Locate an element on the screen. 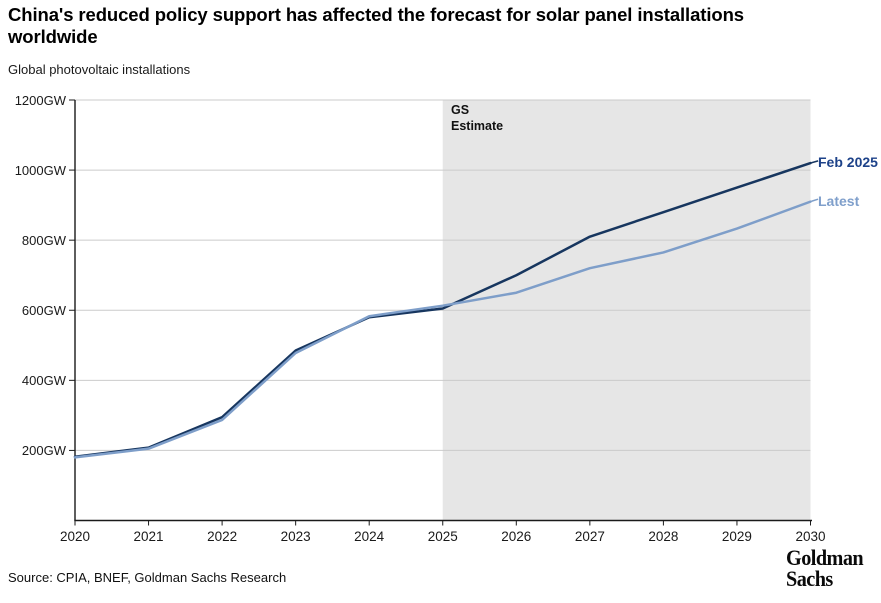 This screenshot has height=603, width=881. x-axis-label: 2026 is located at coordinates (516, 536).